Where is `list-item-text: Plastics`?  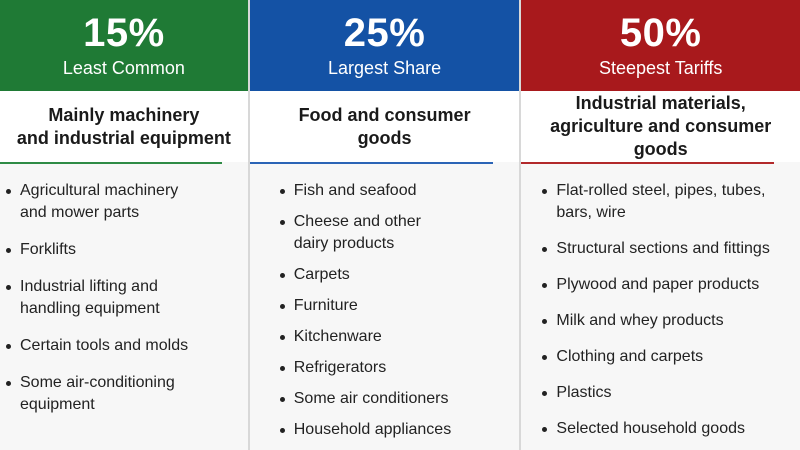
list-item-text: Plastics is located at coordinates (584, 392).